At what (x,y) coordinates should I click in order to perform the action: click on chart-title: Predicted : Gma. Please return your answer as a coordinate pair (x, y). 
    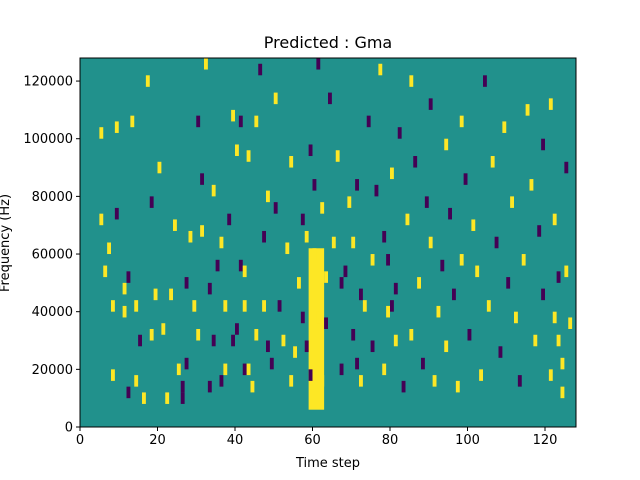
    Looking at the image, I should click on (328, 42).